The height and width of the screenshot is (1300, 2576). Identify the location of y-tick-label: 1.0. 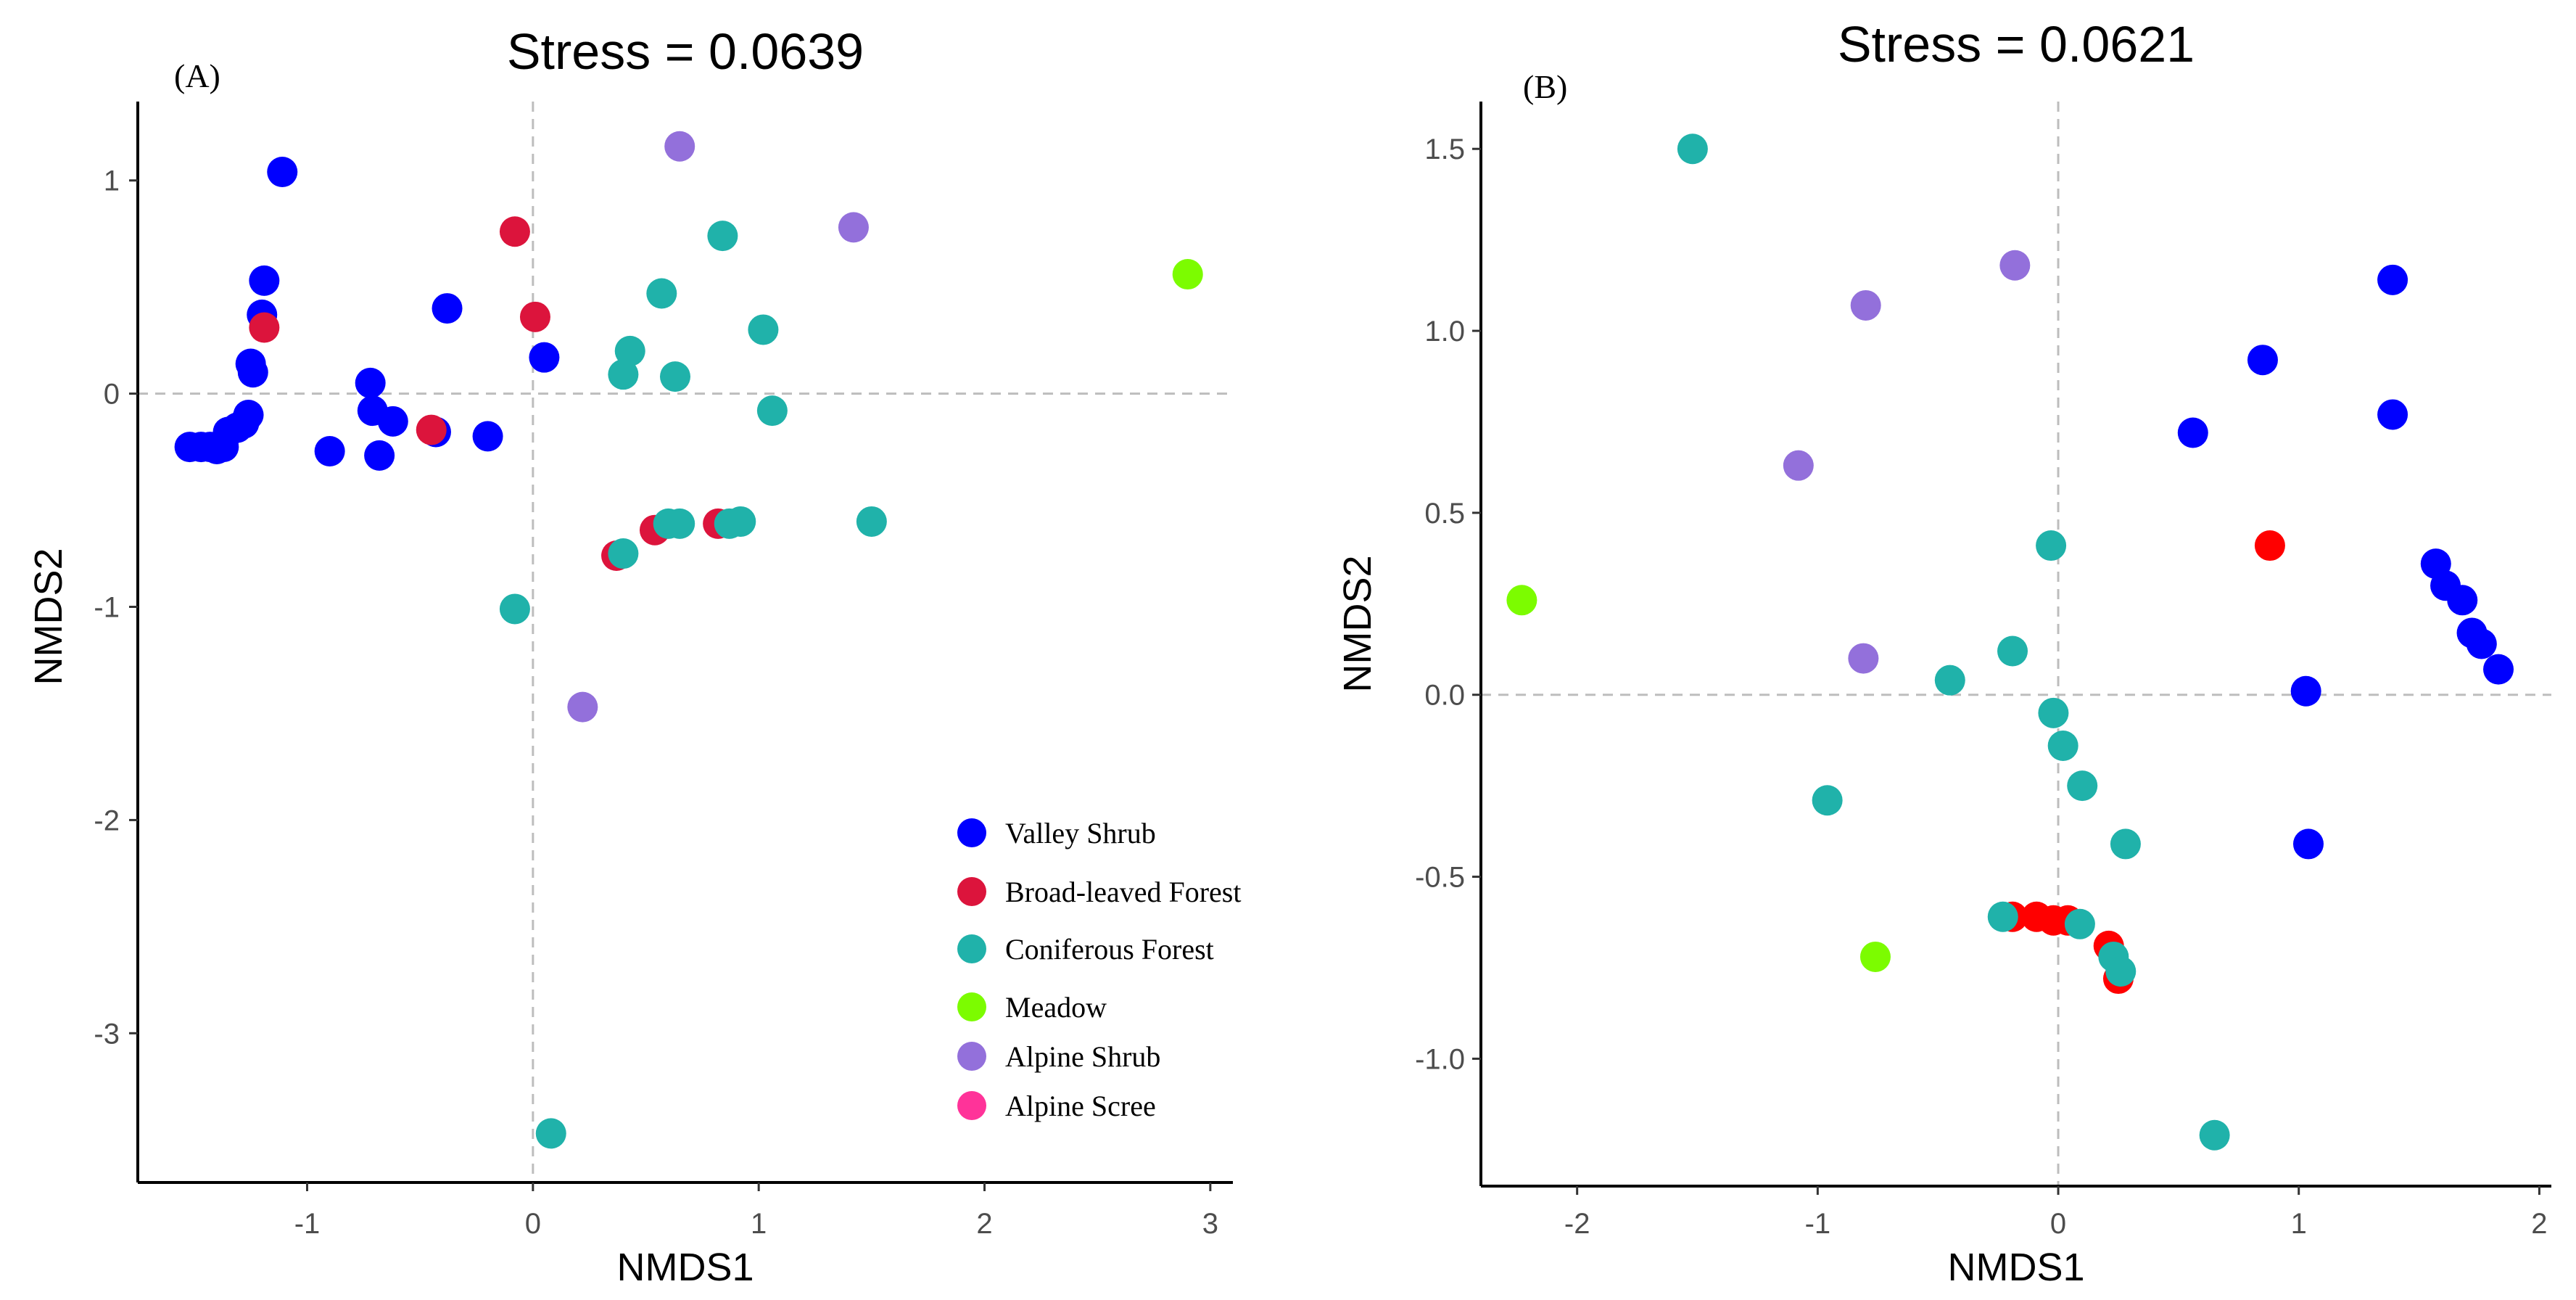
(1444, 331).